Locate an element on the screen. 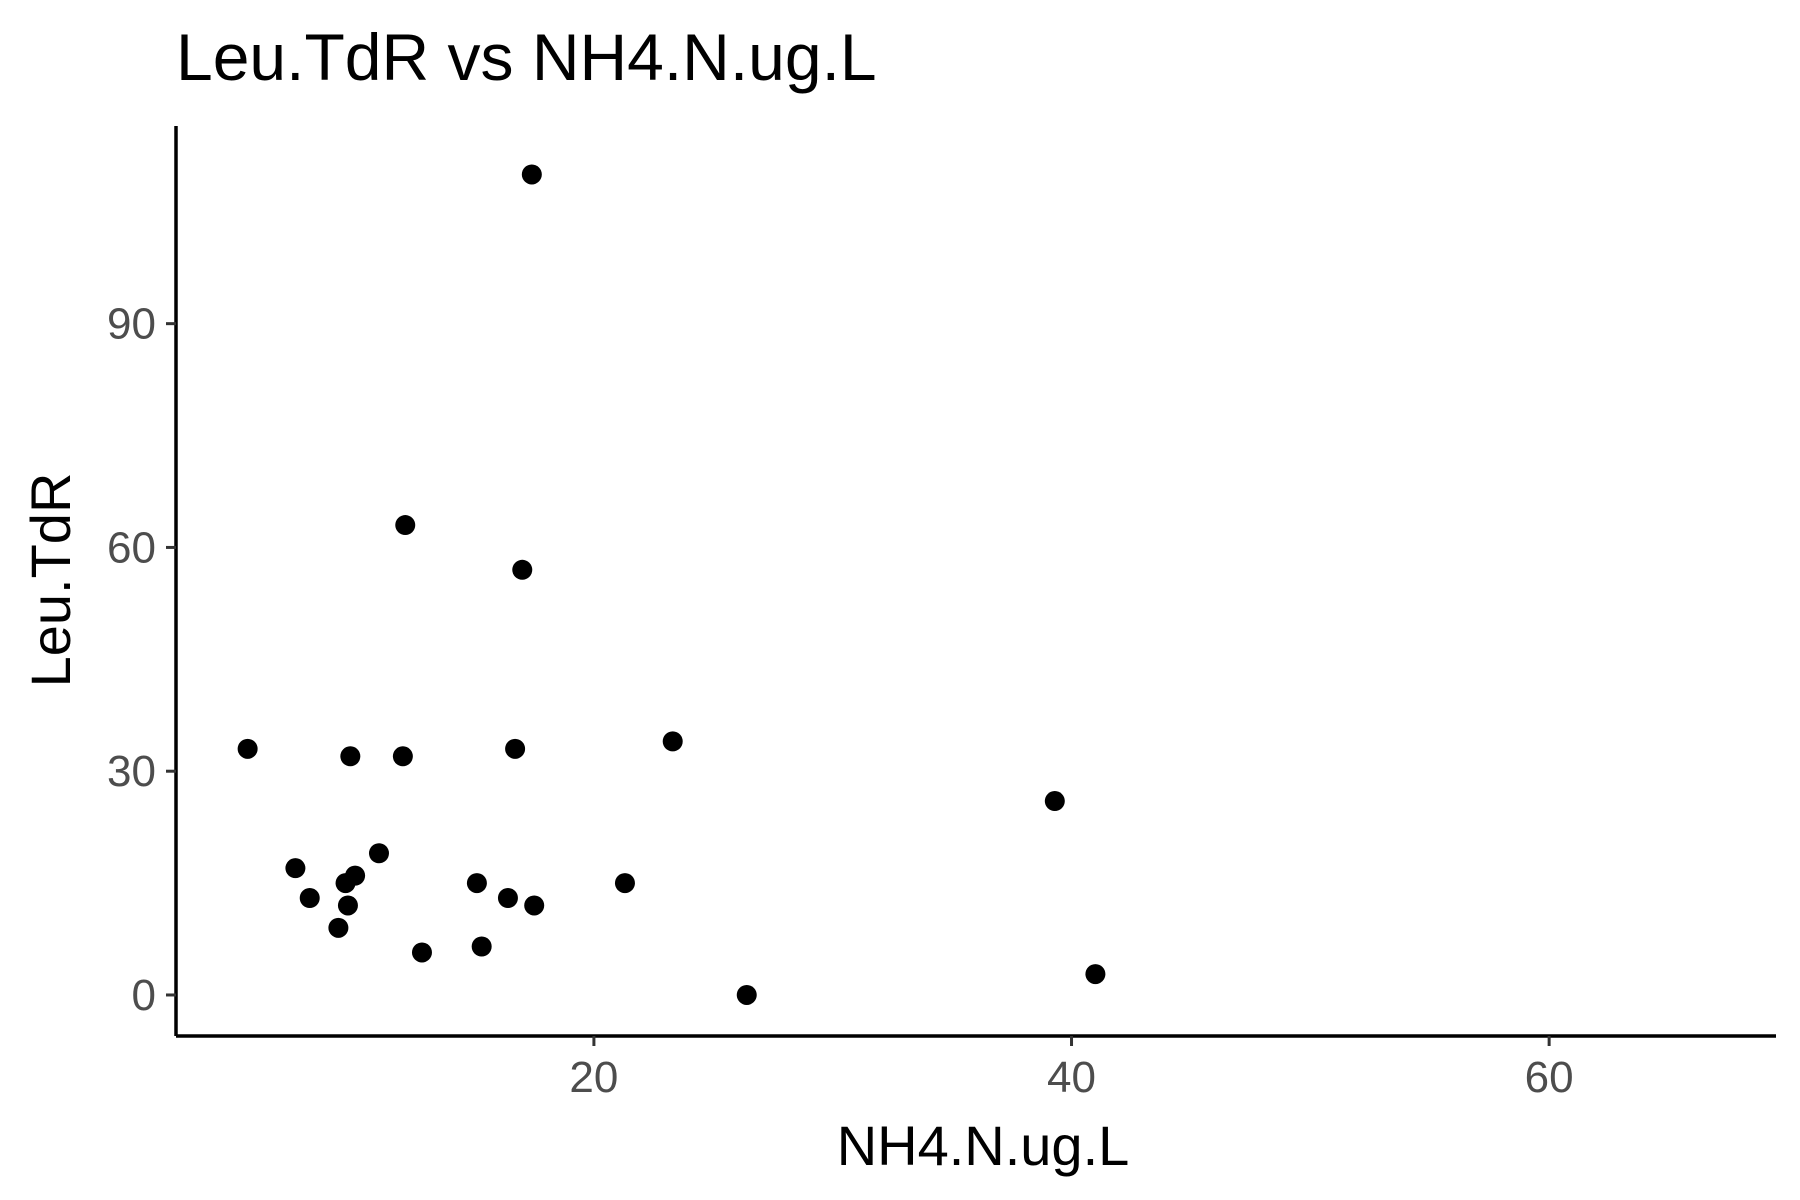  x-tick-label: 40 is located at coordinates (1071, 1077).